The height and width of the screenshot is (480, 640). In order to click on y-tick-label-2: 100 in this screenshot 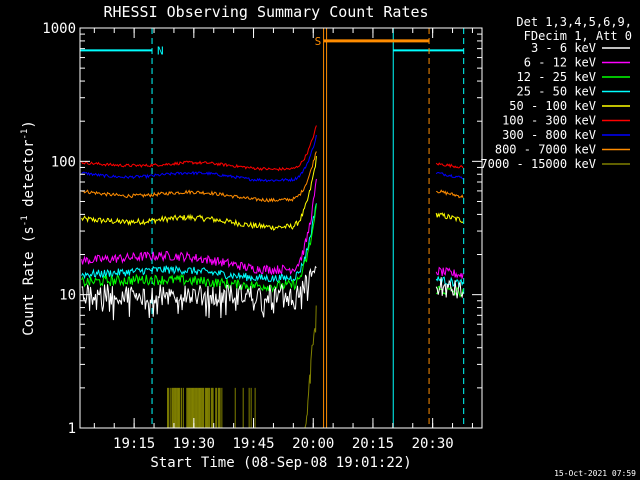, I will do `click(63, 162)`.